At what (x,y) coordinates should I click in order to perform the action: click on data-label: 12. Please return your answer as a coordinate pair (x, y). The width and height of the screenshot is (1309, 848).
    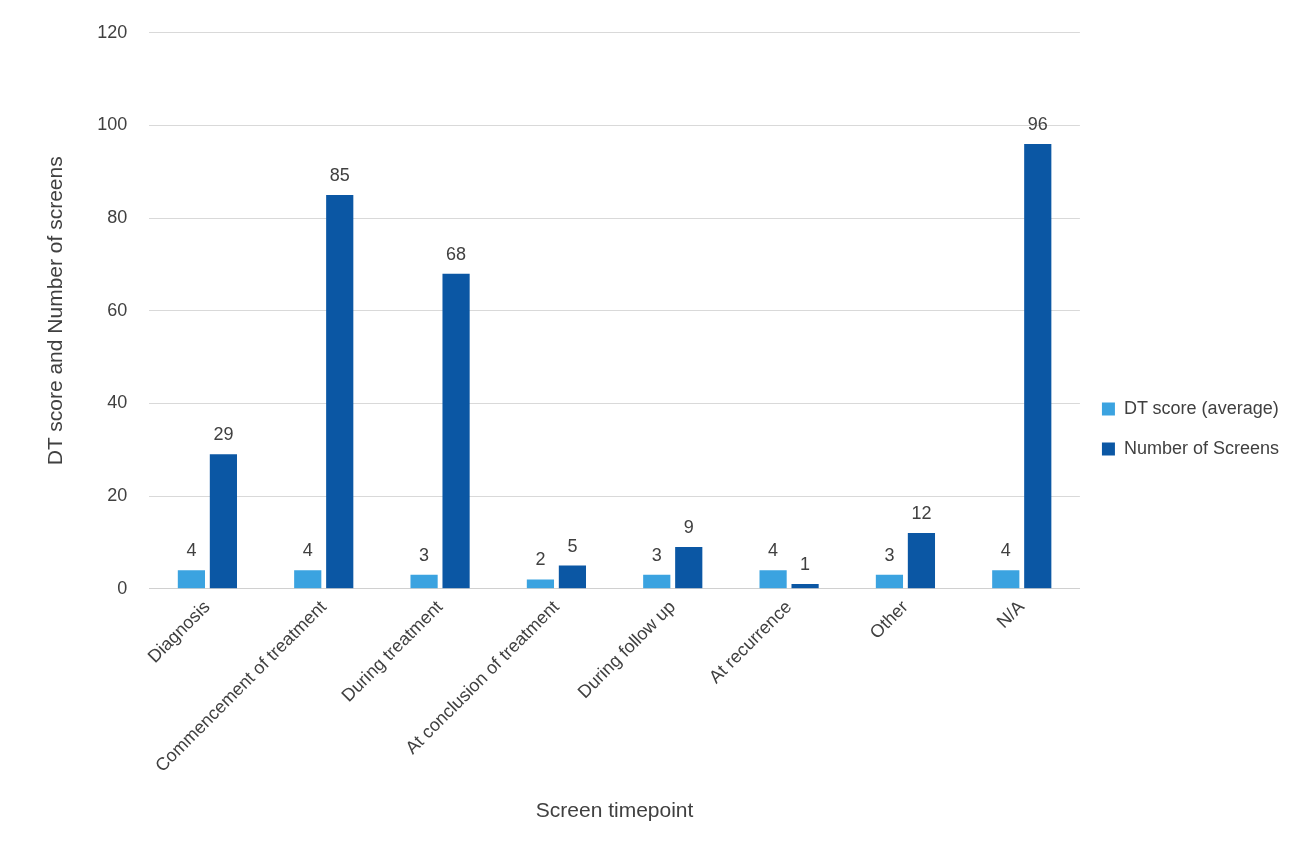
    Looking at the image, I should click on (921, 513).